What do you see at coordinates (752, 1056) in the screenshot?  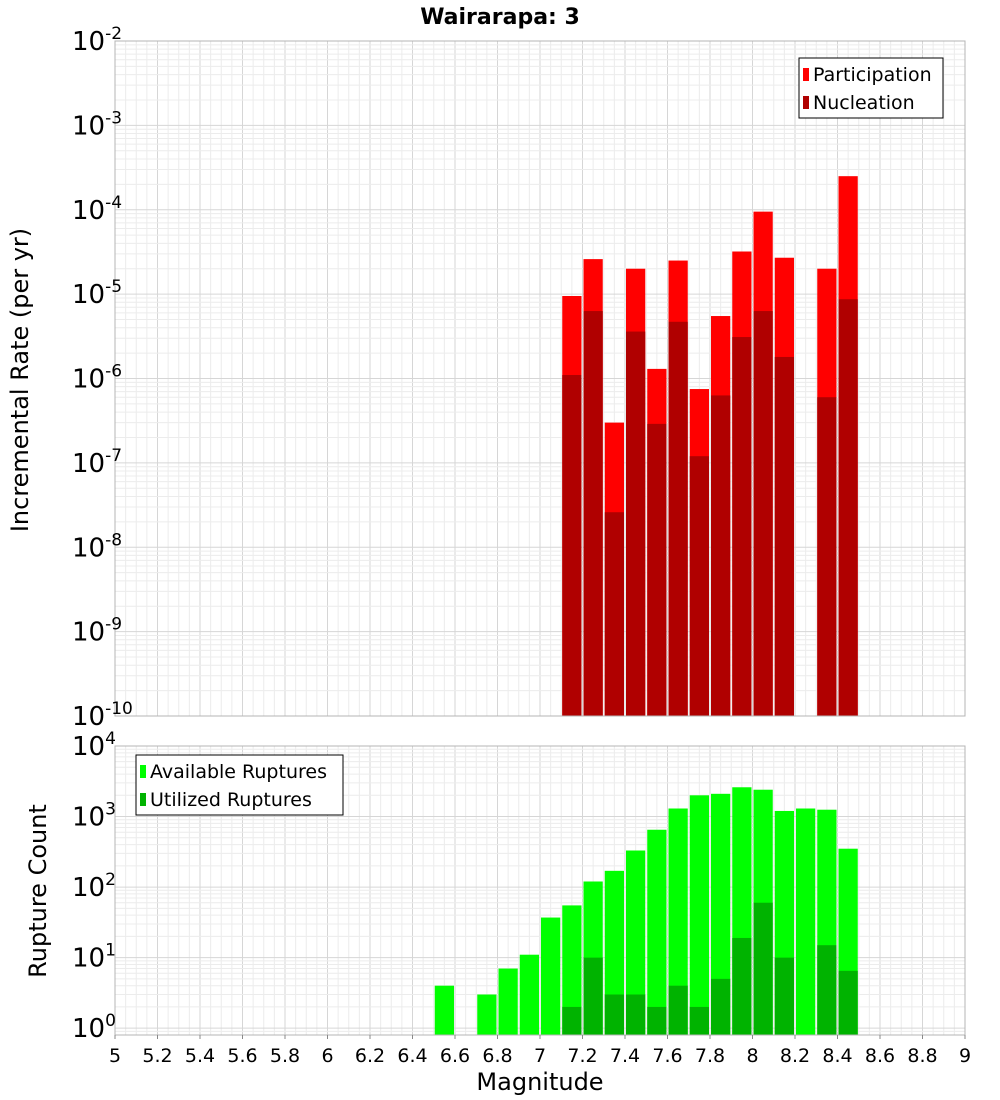 I see `x-tick-label: 8` at bounding box center [752, 1056].